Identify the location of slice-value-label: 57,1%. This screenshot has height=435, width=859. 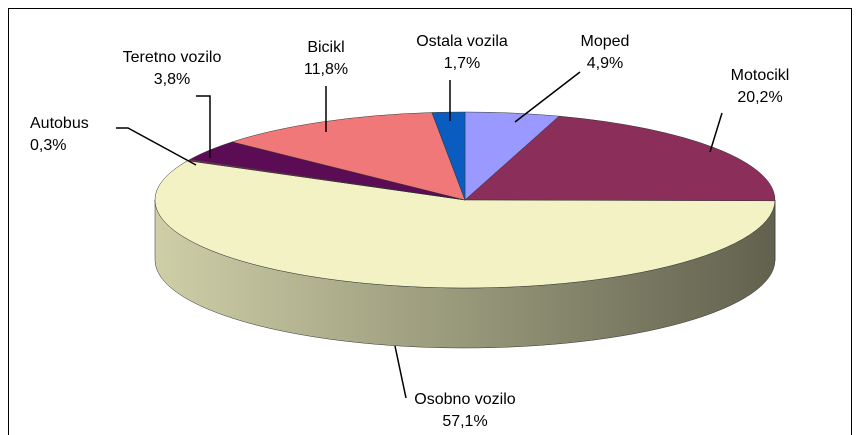
(464, 421).